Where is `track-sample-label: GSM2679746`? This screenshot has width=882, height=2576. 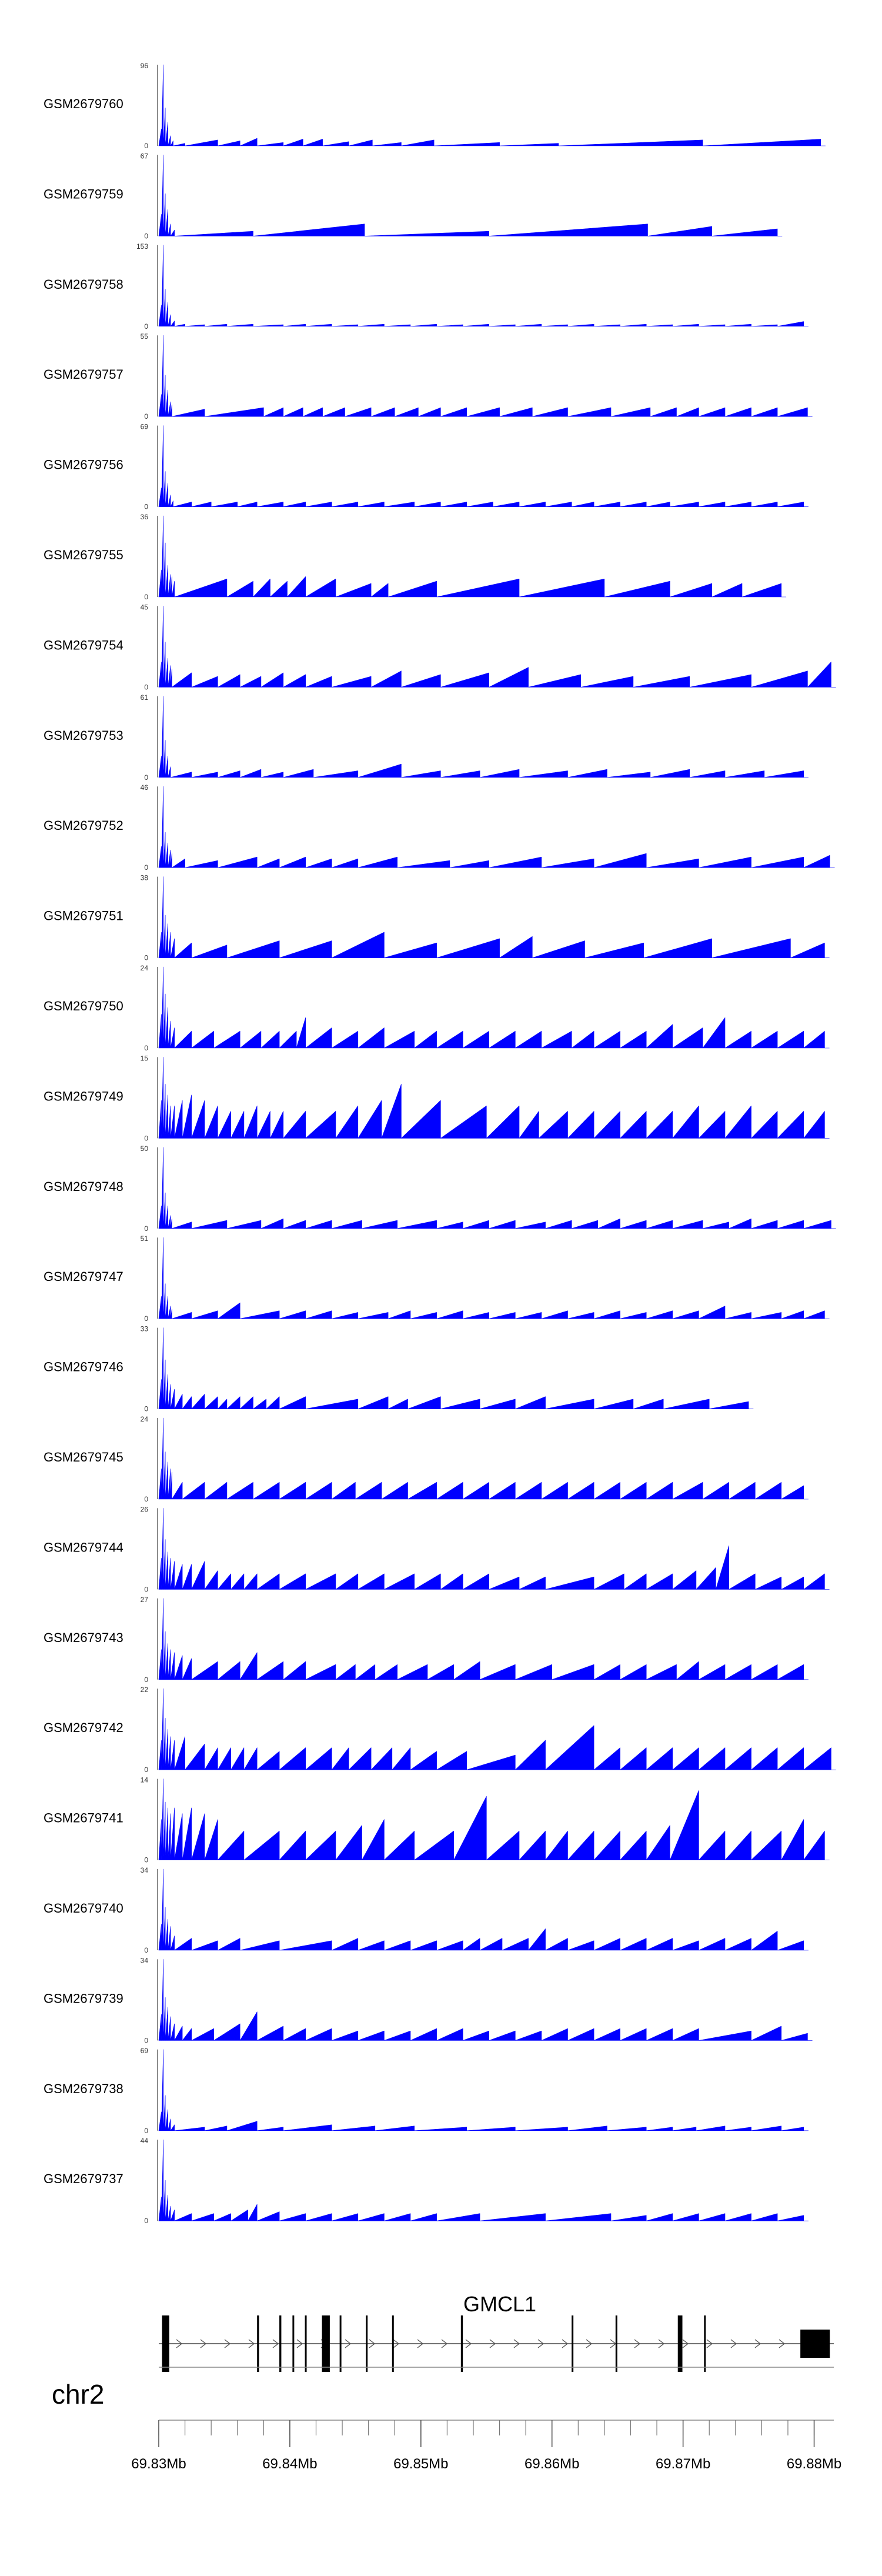
track-sample-label: GSM2679746 is located at coordinates (83, 1367).